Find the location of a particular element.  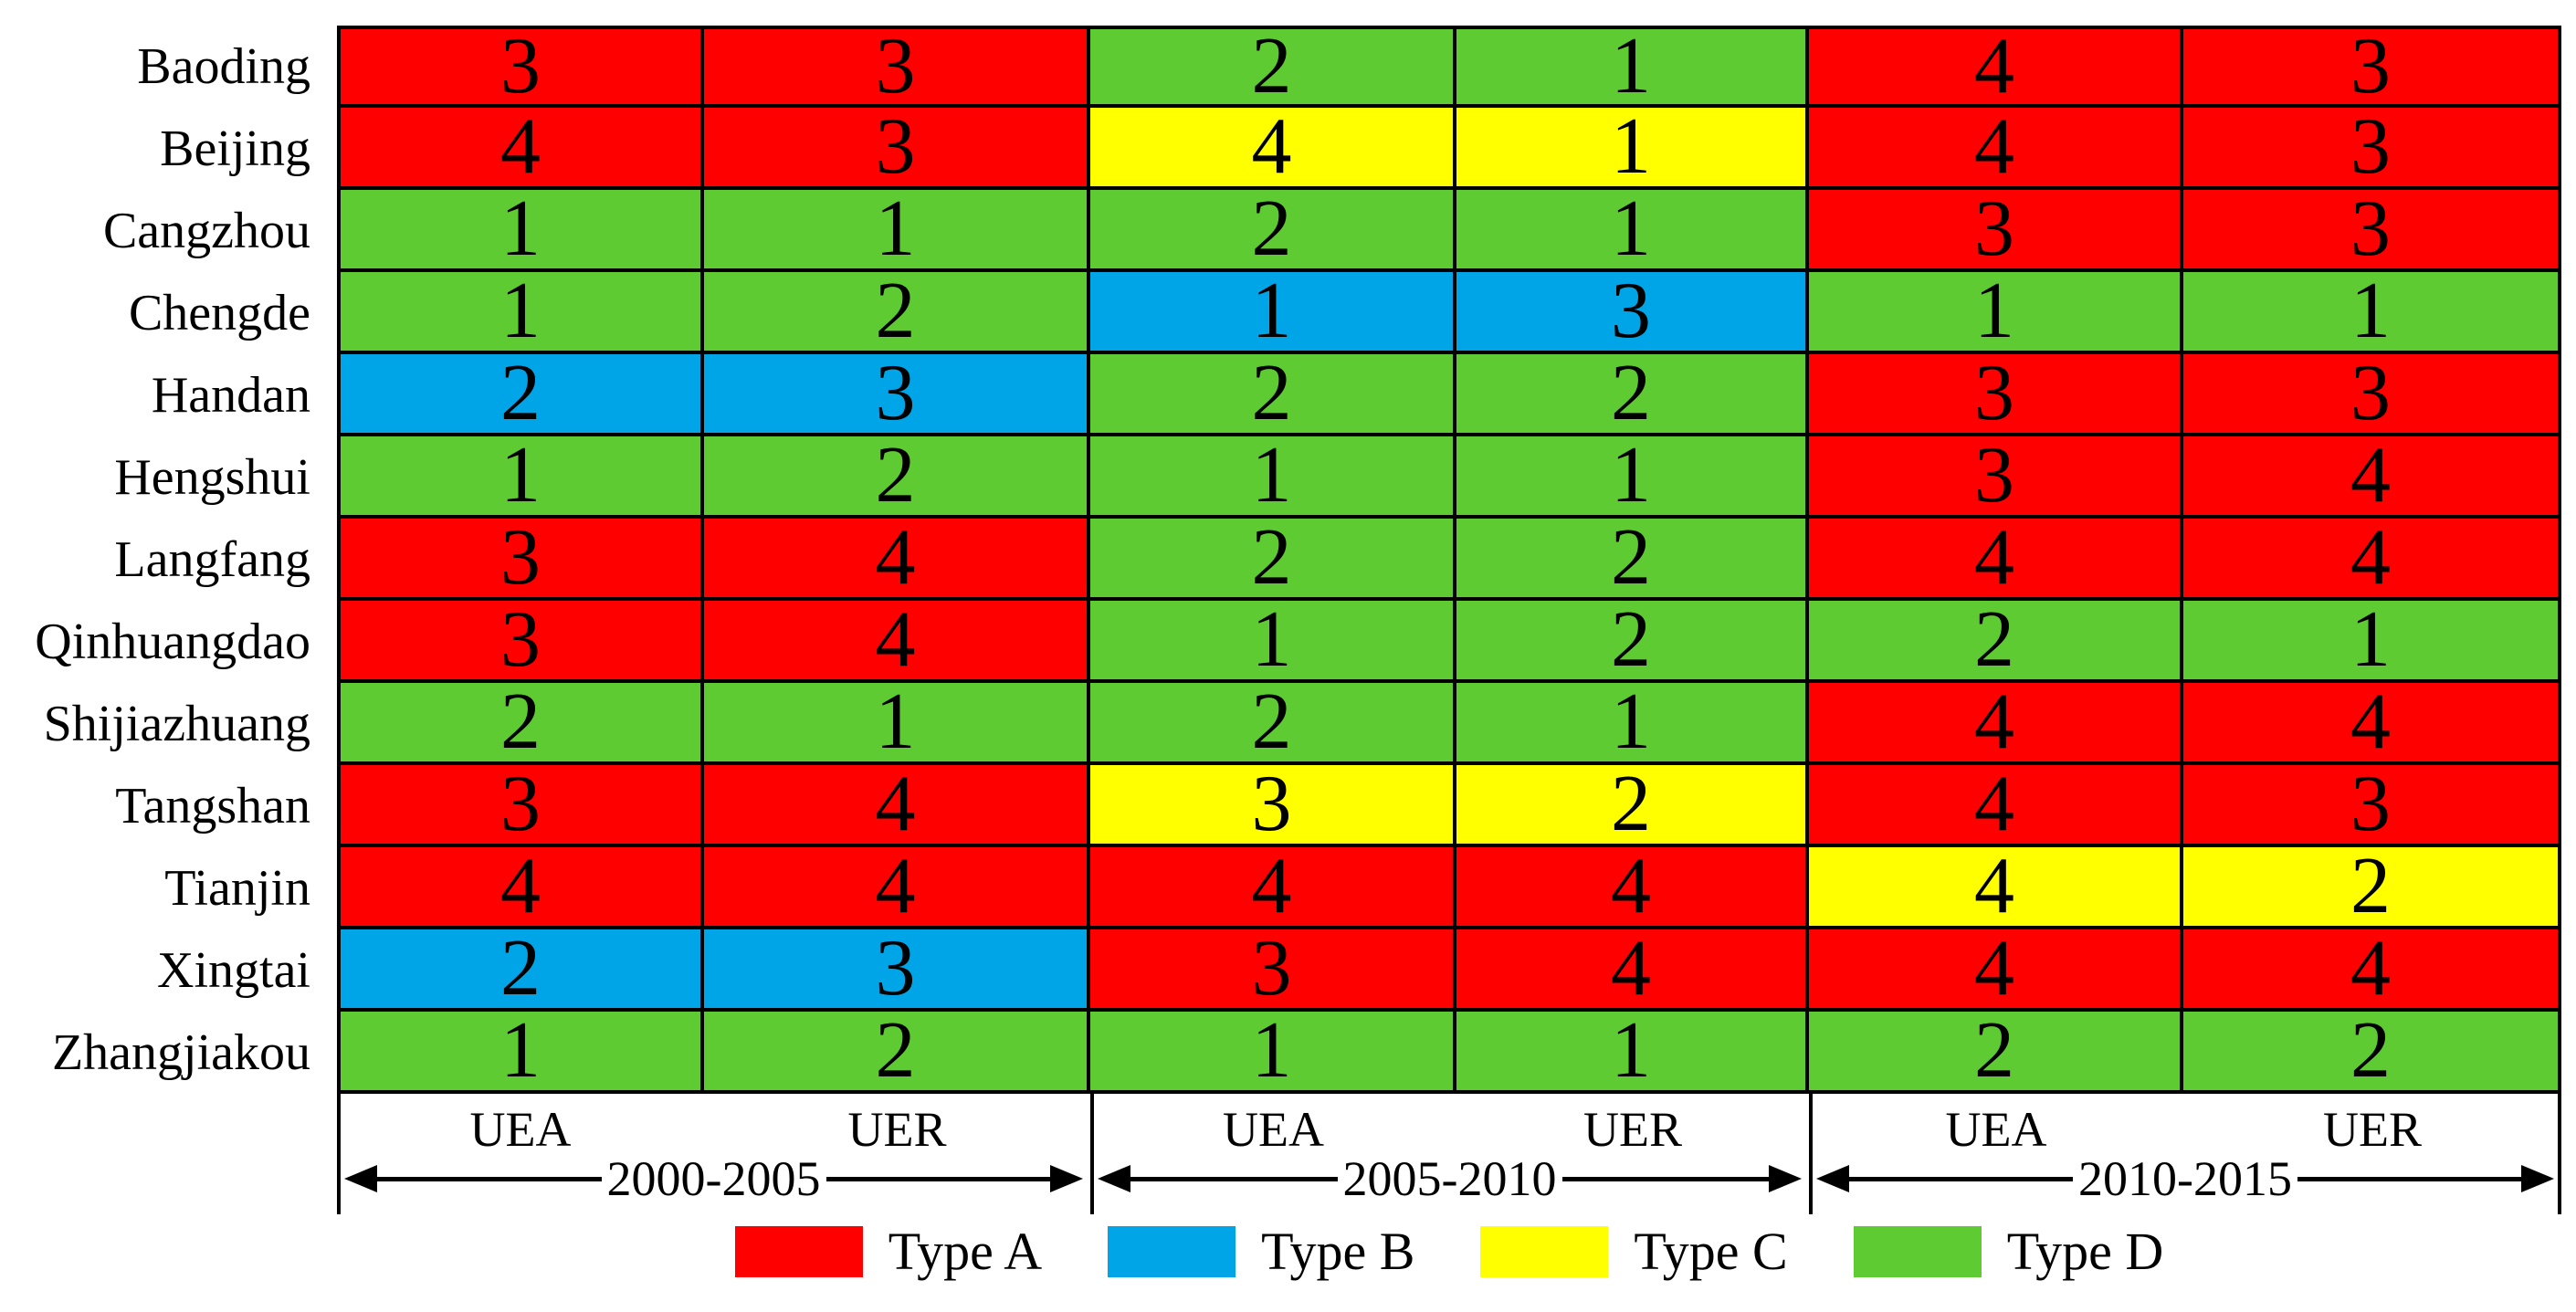

row-label: Langfang is located at coordinates (212, 559).